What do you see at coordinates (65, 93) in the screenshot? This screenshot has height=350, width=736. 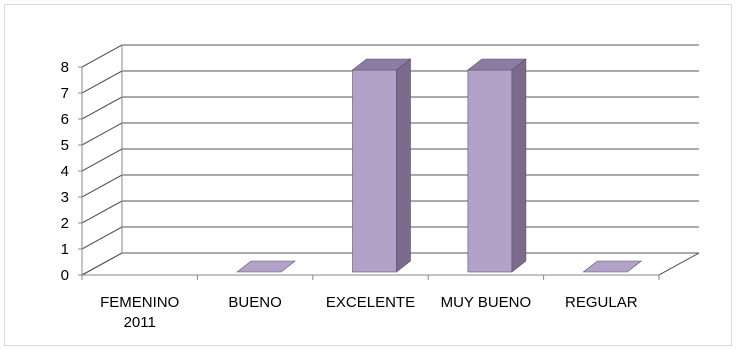 I see `y-tick-label-7: 7` at bounding box center [65, 93].